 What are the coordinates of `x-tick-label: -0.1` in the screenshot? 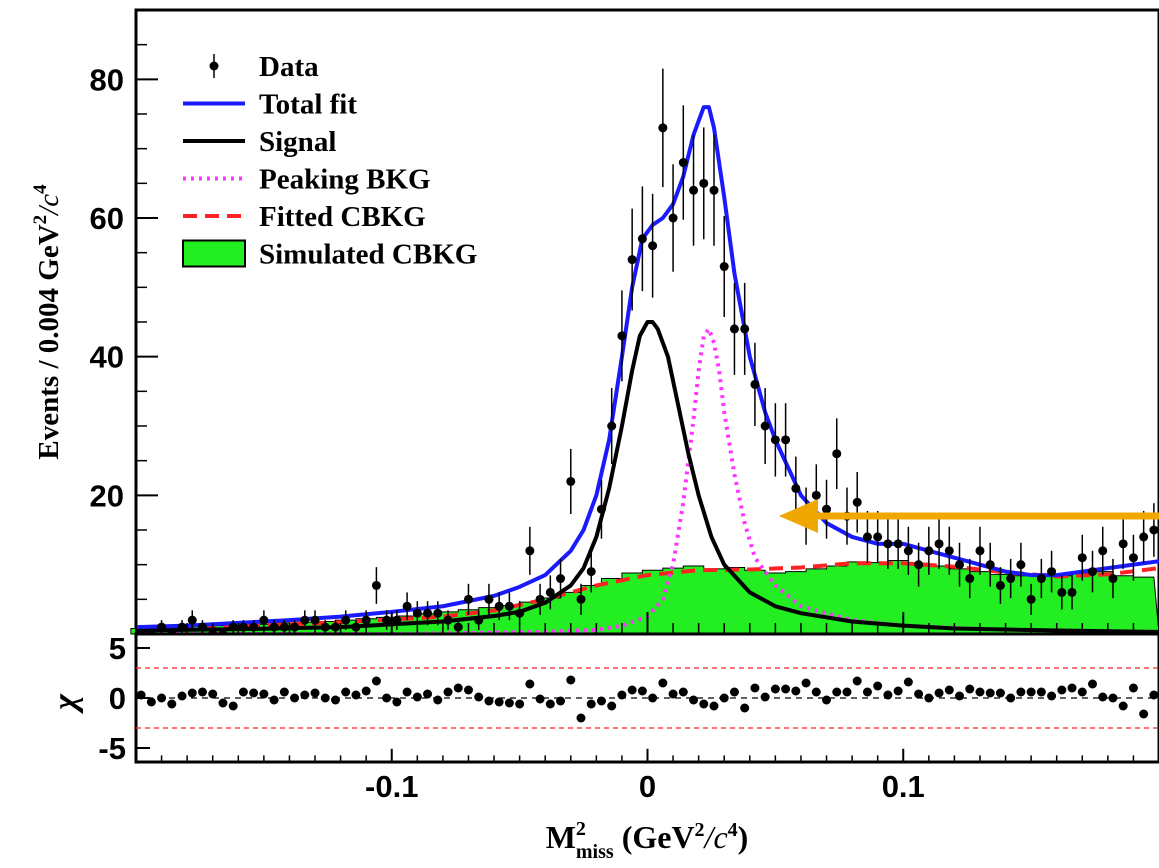 It's located at (391, 786).